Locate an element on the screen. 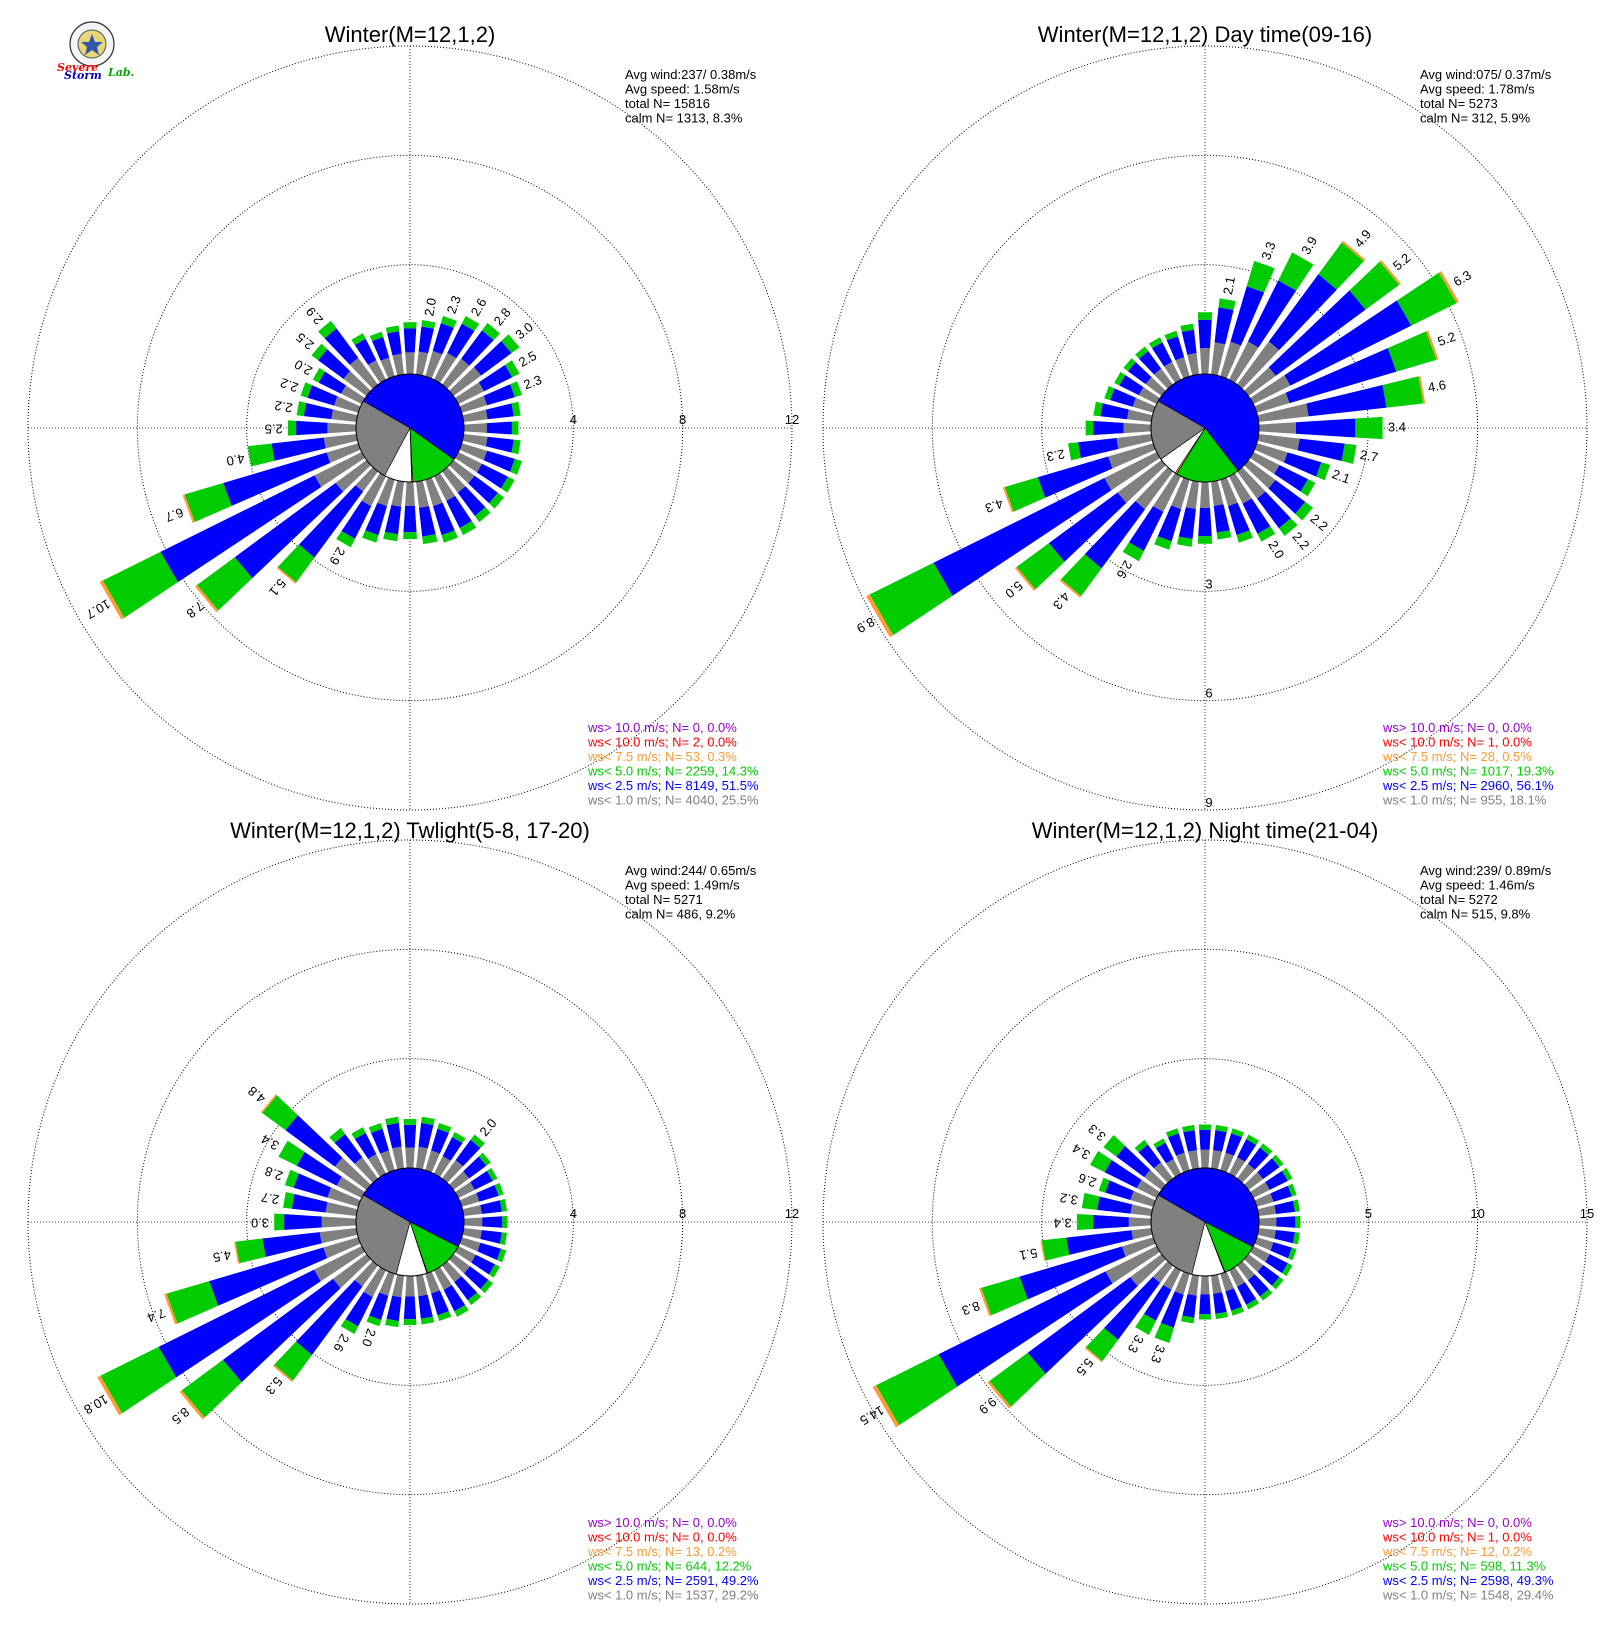  bar-value-label: 8.5 is located at coordinates (180, 1415).